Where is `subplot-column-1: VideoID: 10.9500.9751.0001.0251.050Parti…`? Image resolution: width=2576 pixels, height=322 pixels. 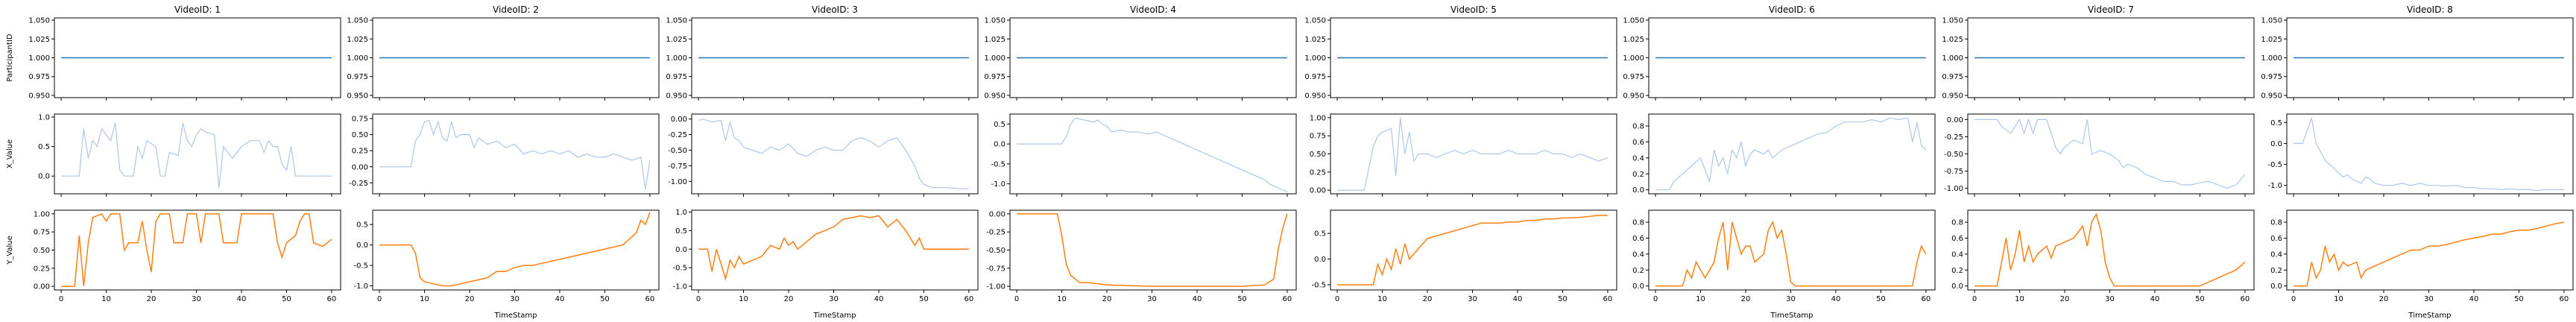 subplot-column-1: VideoID: 10.9500.9751.0001.0251.050Parti… is located at coordinates (173, 153).